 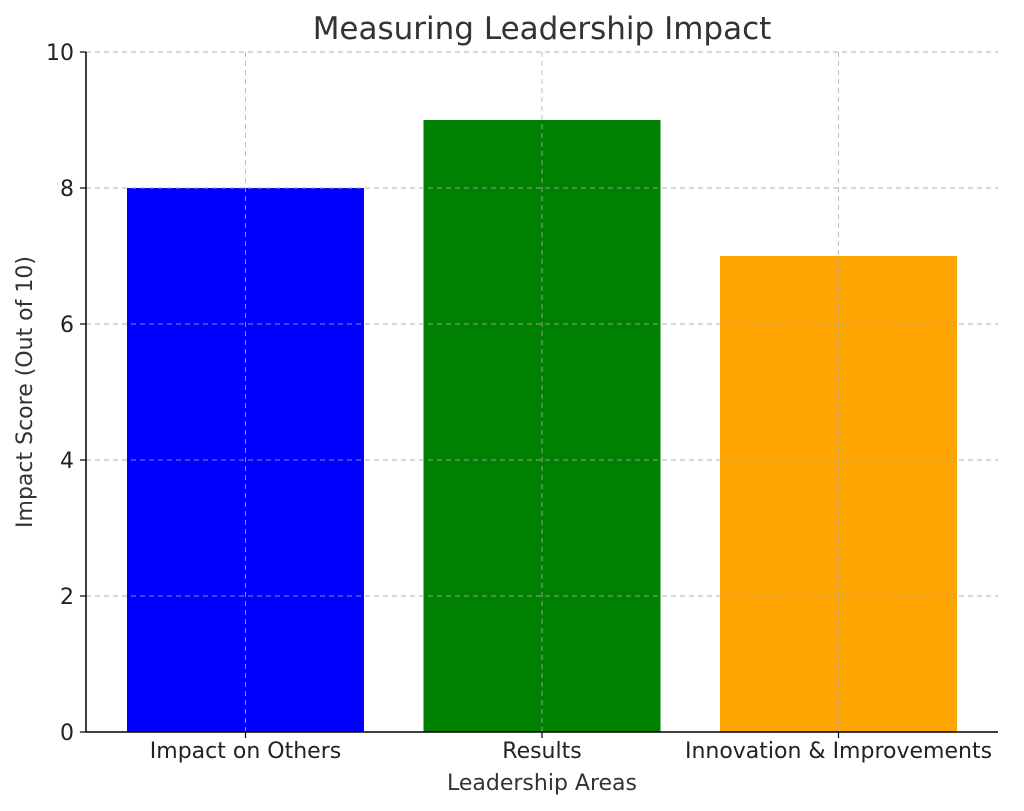 What do you see at coordinates (67, 733) in the screenshot?
I see `y-tick-label: 0` at bounding box center [67, 733].